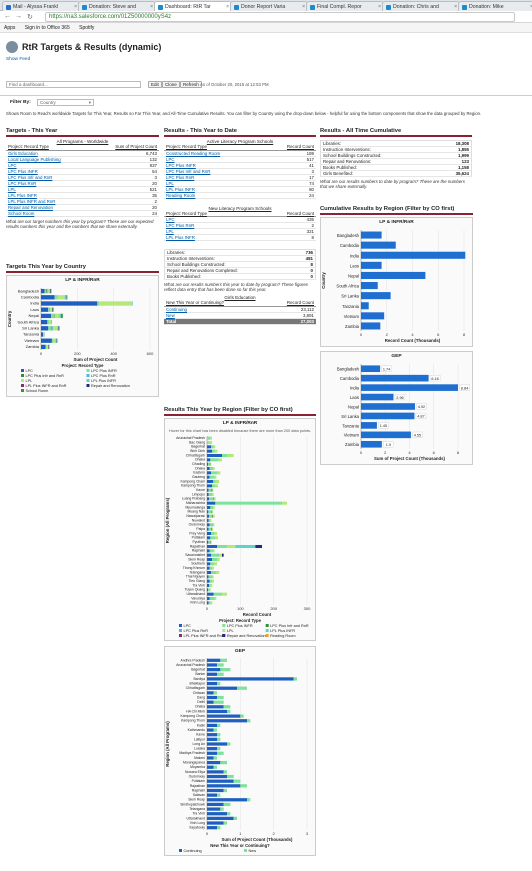 The image size is (532, 871). I want to click on x-tick-label: 1, so click(240, 833).